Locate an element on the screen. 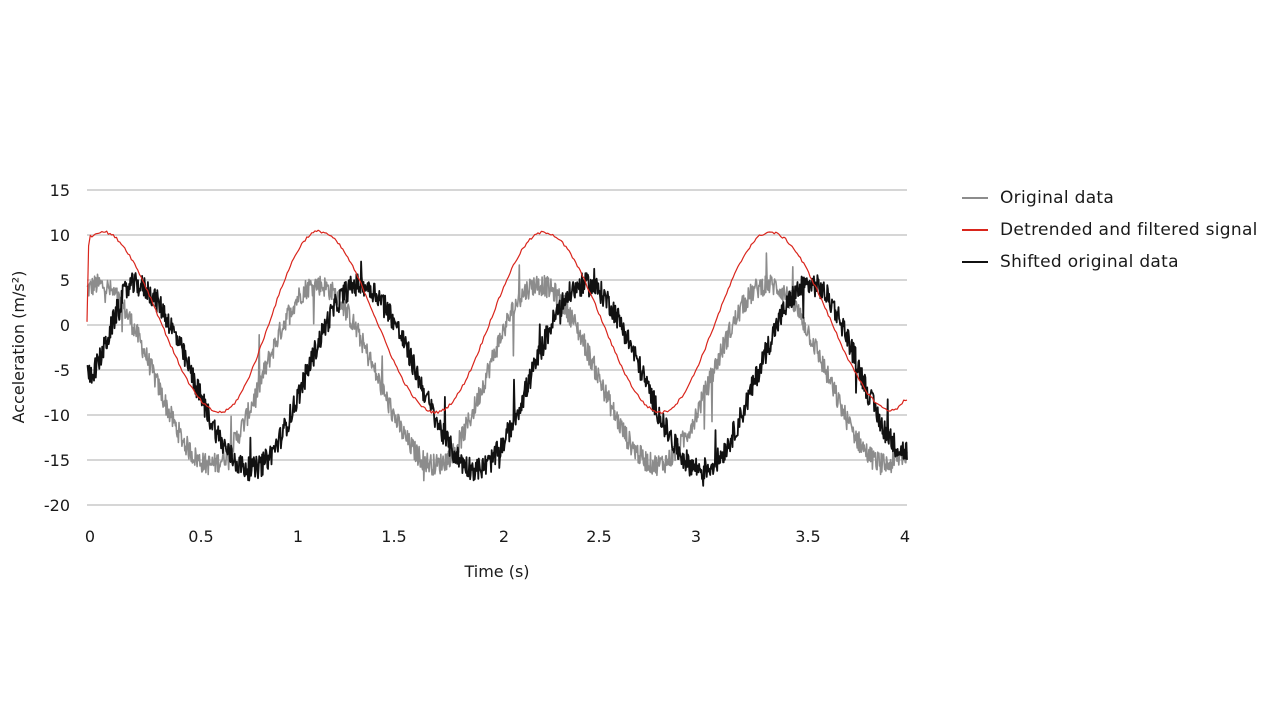  x-tick-label: 3.5 is located at coordinates (807, 536).